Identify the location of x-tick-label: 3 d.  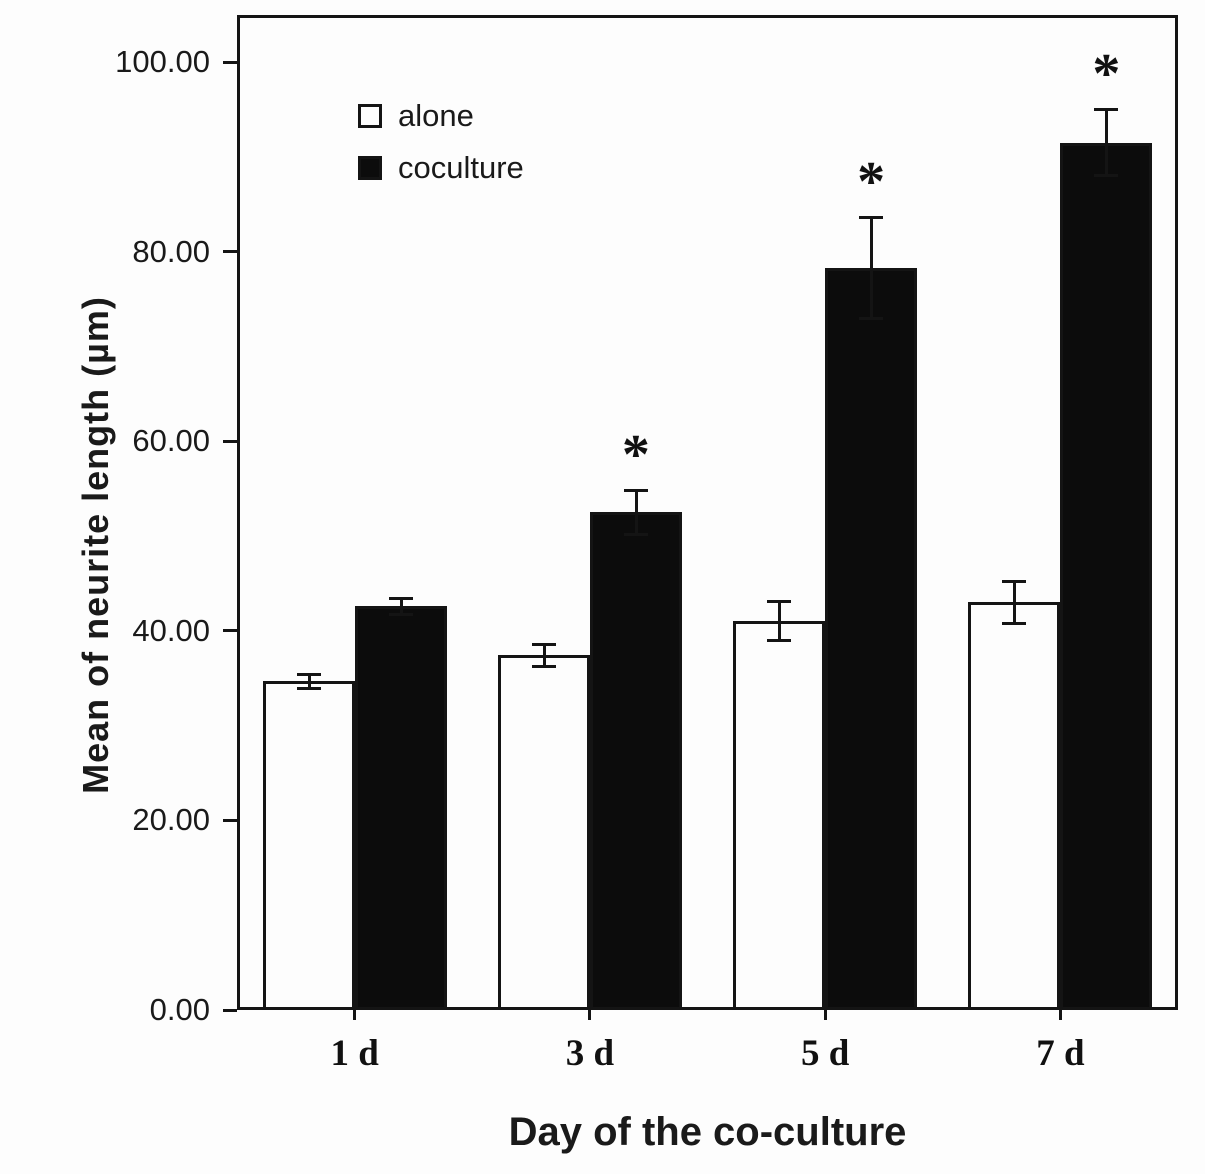
(590, 1053).